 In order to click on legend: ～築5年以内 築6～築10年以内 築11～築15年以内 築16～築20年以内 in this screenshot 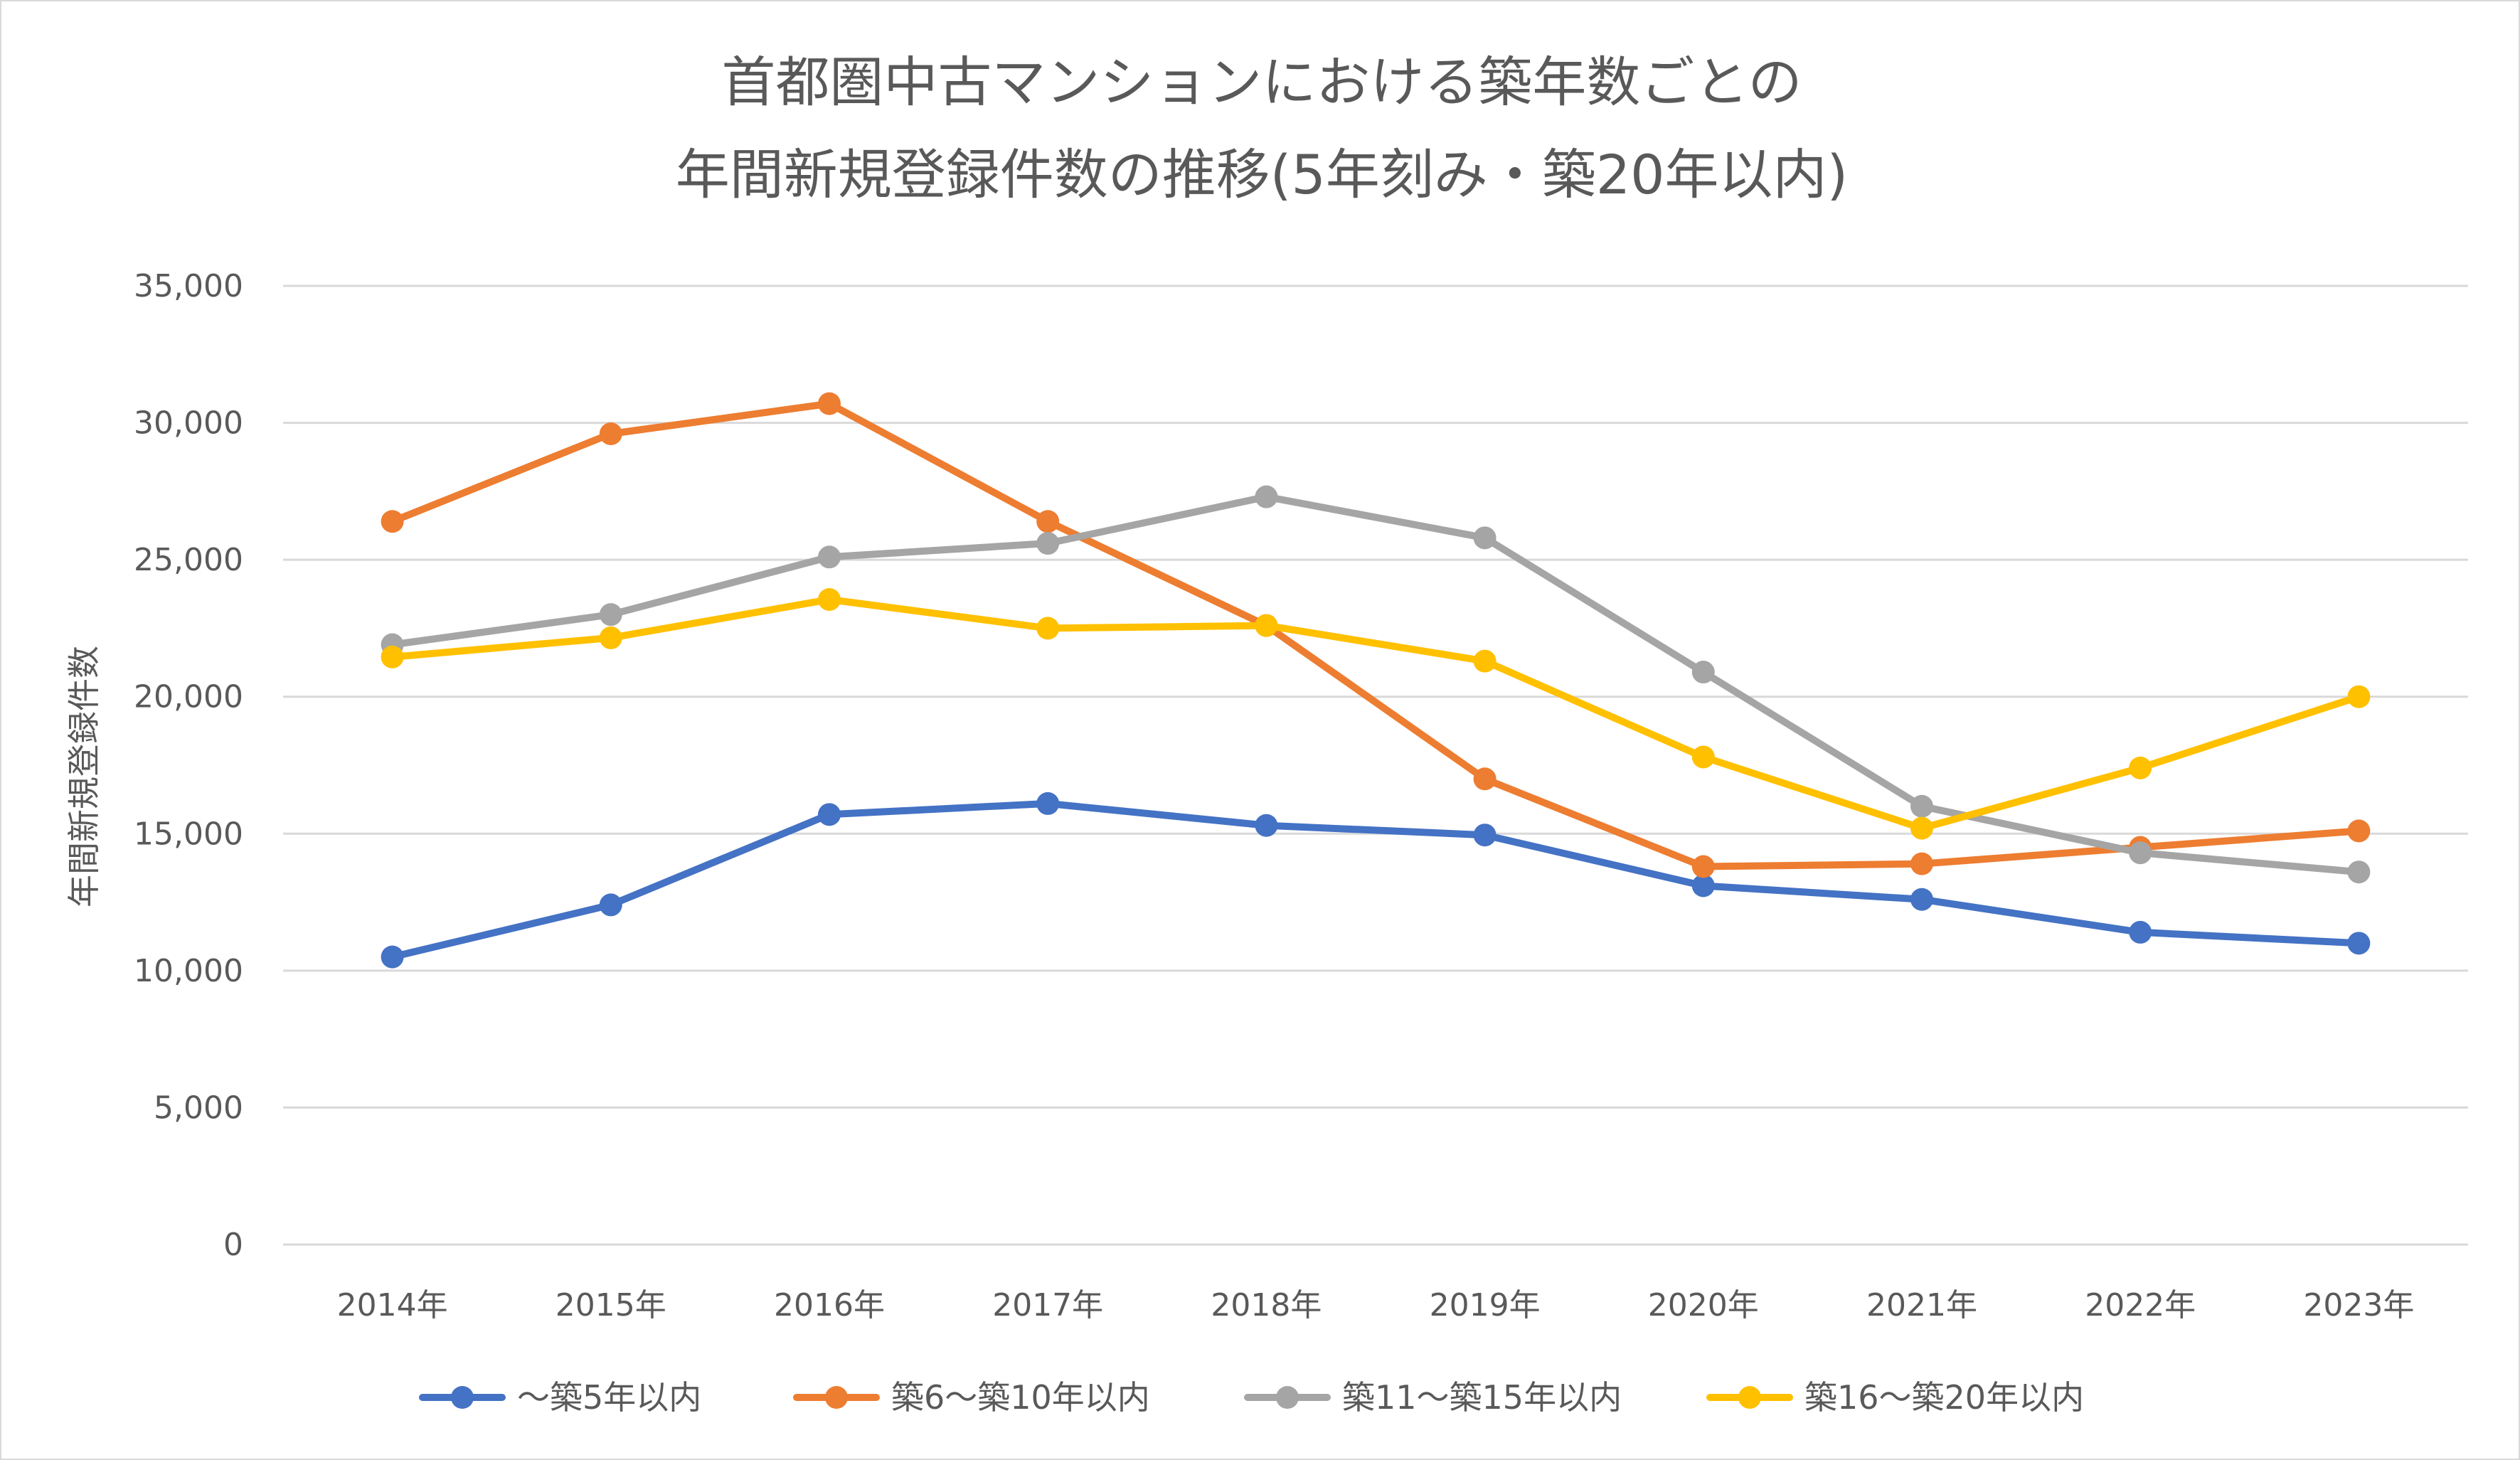, I will do `click(1251, 1397)`.